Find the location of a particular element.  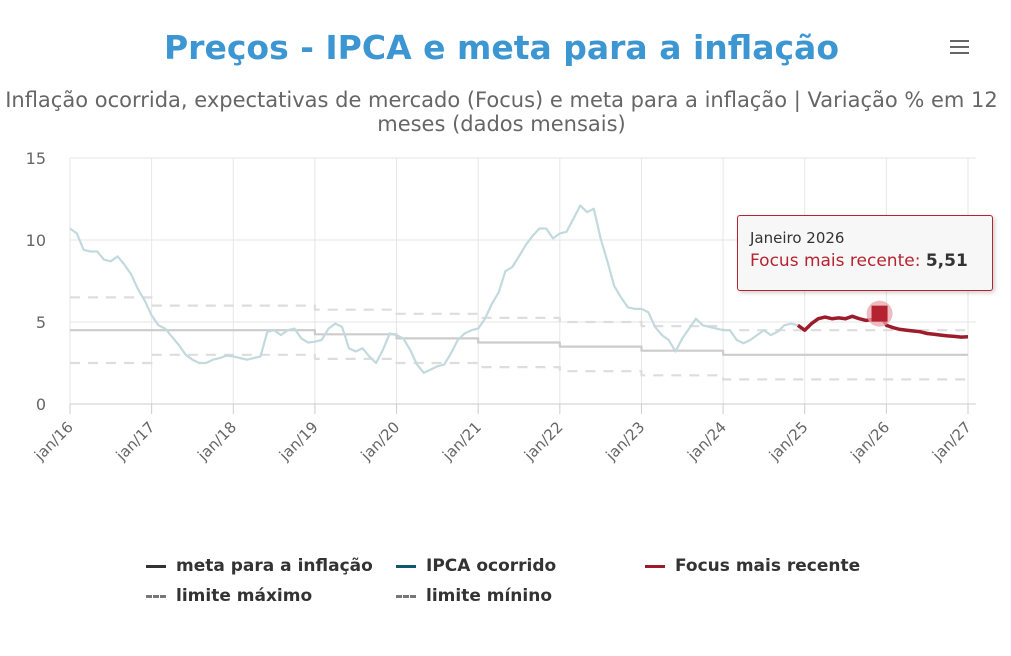

x-tick-label: jan/19 is located at coordinates (298, 441).